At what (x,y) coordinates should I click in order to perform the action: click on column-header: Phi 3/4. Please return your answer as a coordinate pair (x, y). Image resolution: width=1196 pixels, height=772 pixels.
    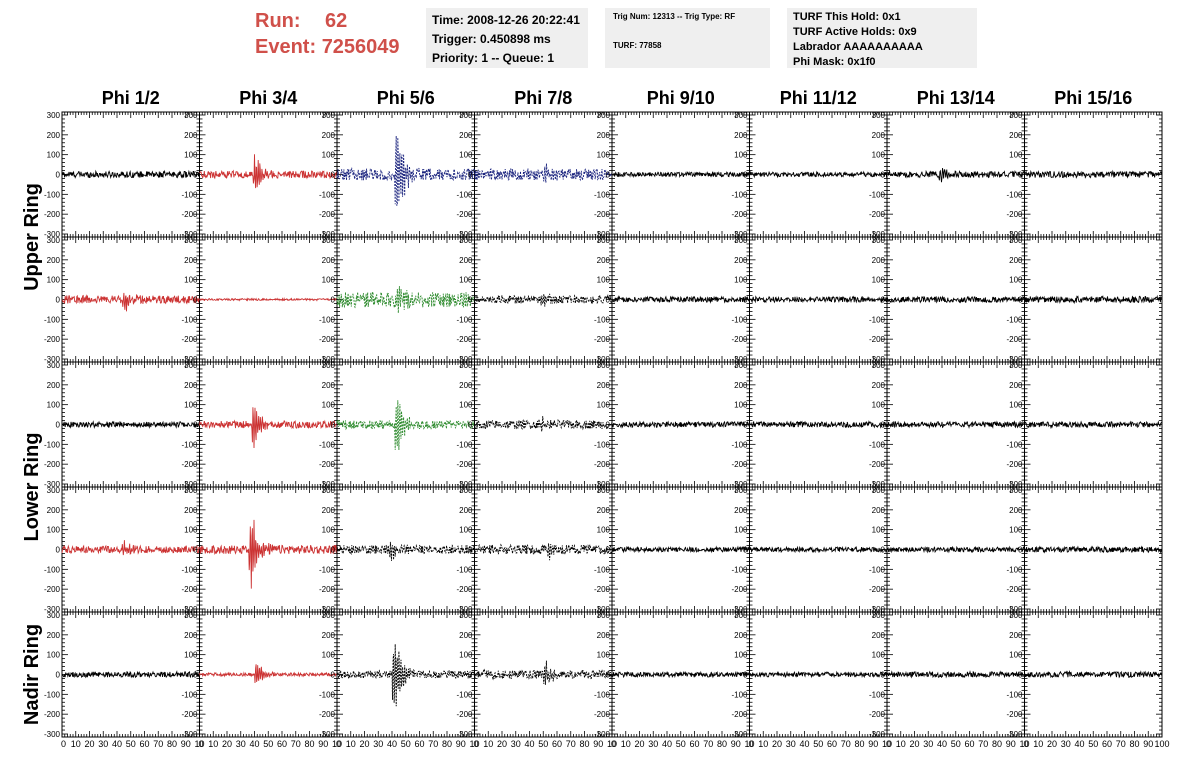
    Looking at the image, I should click on (268, 98).